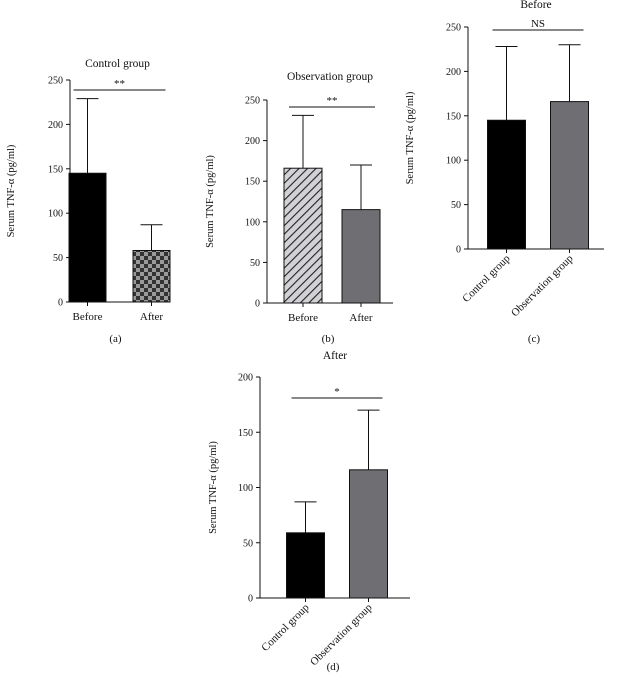 The image size is (617, 693). Describe the element at coordinates (330, 77) in the screenshot. I see `chart-title: Observation group` at that location.